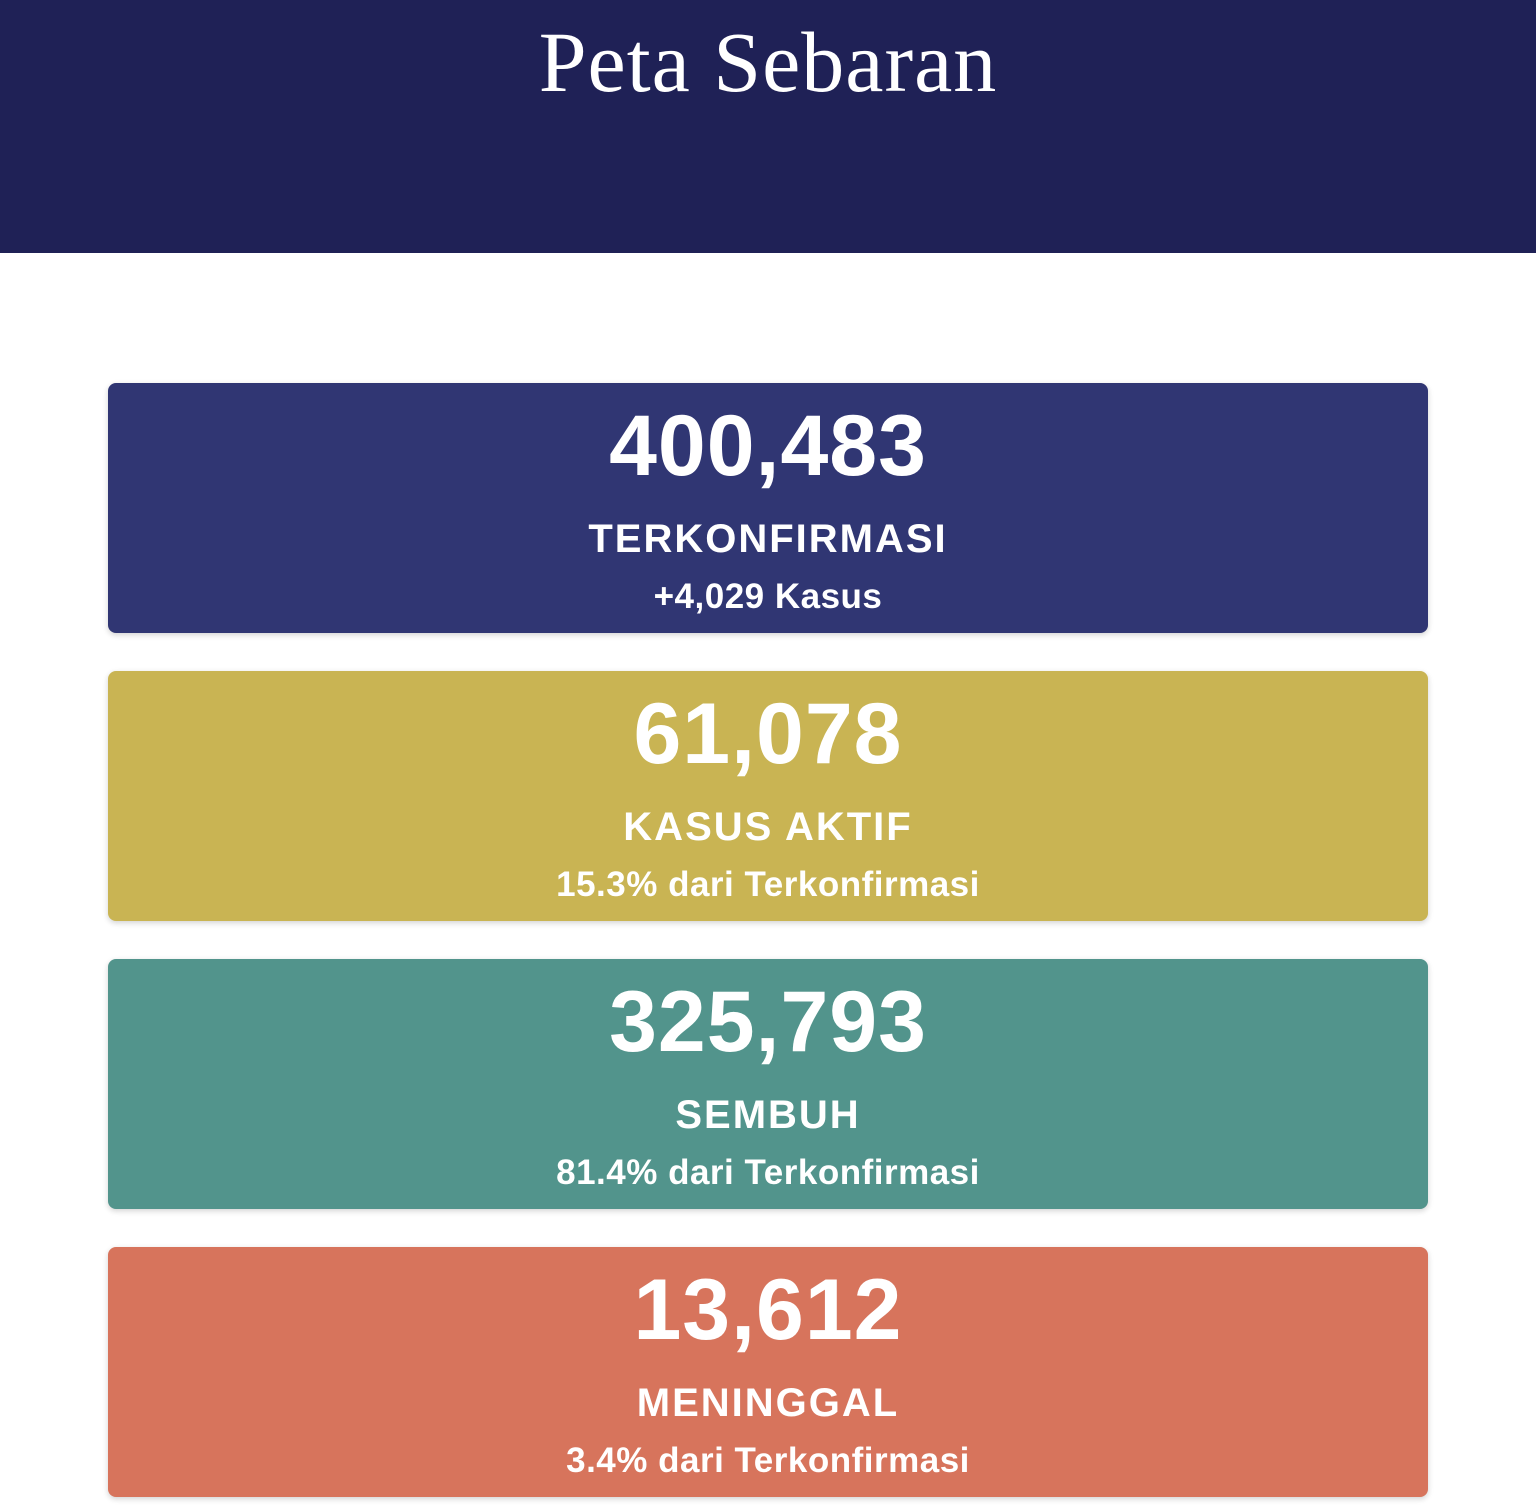  What do you see at coordinates (768, 1084) in the screenshot?
I see `stat-card-sembuh: 325,793 SEMBUH 81.4% dari Terkonfirmasi` at bounding box center [768, 1084].